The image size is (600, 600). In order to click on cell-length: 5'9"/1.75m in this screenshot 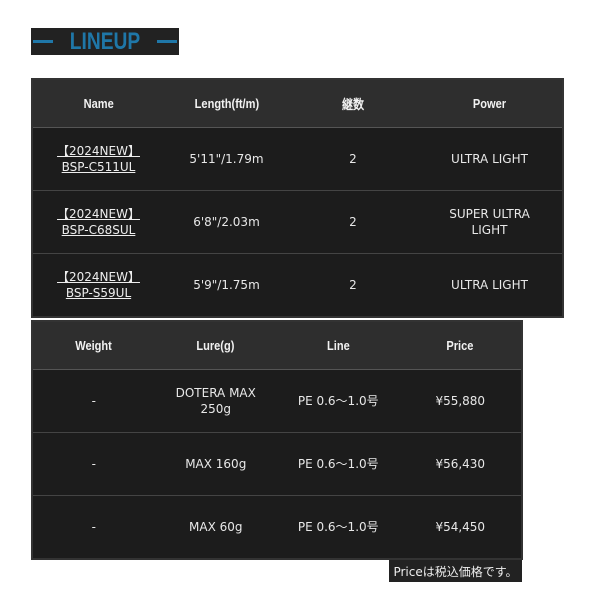, I will do `click(226, 285)`.